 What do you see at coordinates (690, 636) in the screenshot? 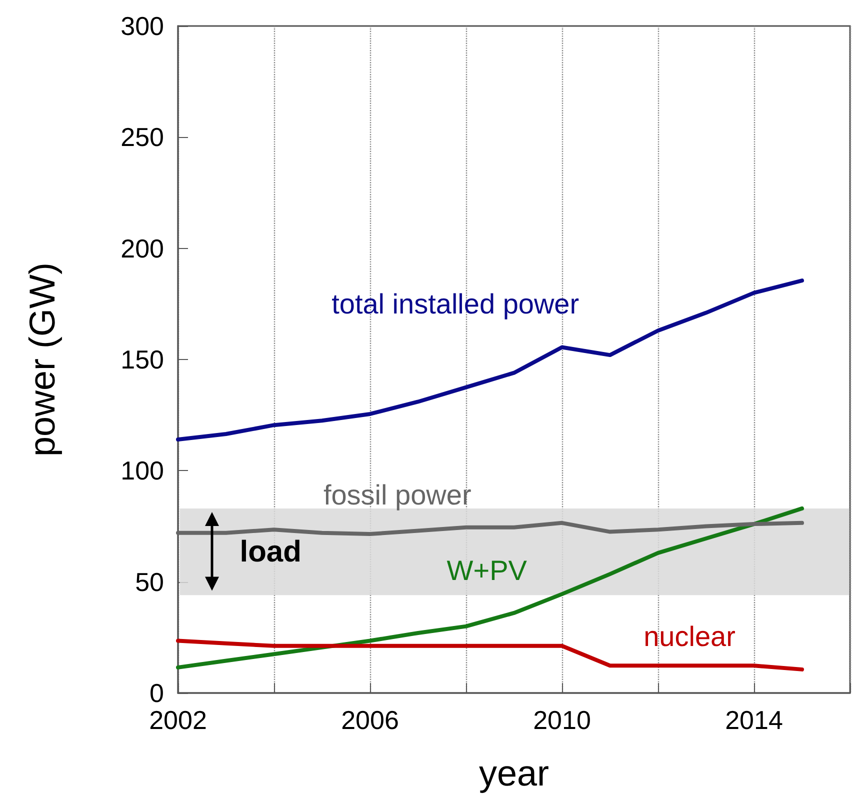
I see `series-label: nuclear` at bounding box center [690, 636].